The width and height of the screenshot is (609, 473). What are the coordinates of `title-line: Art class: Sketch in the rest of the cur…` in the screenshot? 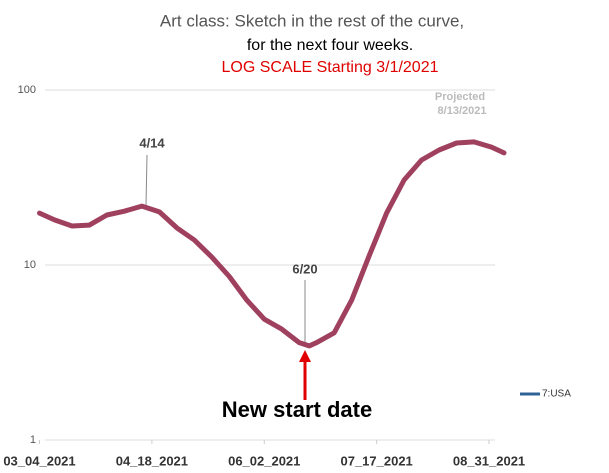 It's located at (312, 20).